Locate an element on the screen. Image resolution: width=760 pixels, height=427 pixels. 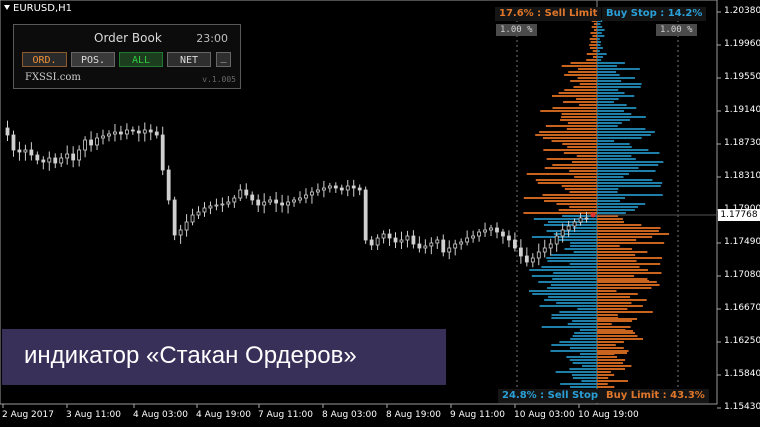
time-tick-label: 4 Aug 03:00 is located at coordinates (160, 415).